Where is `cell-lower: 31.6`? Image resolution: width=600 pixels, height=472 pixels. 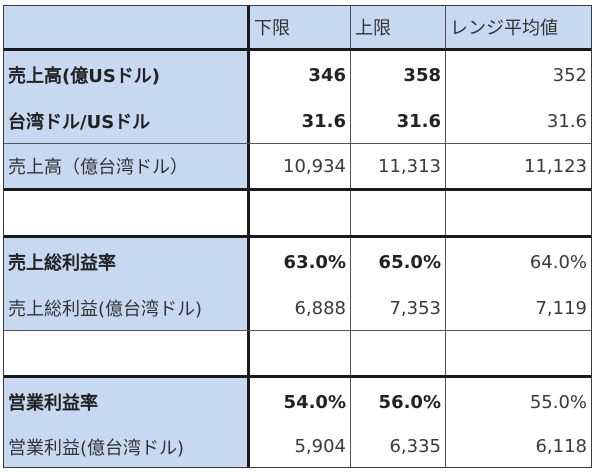
cell-lower: 31.6 is located at coordinates (300, 121).